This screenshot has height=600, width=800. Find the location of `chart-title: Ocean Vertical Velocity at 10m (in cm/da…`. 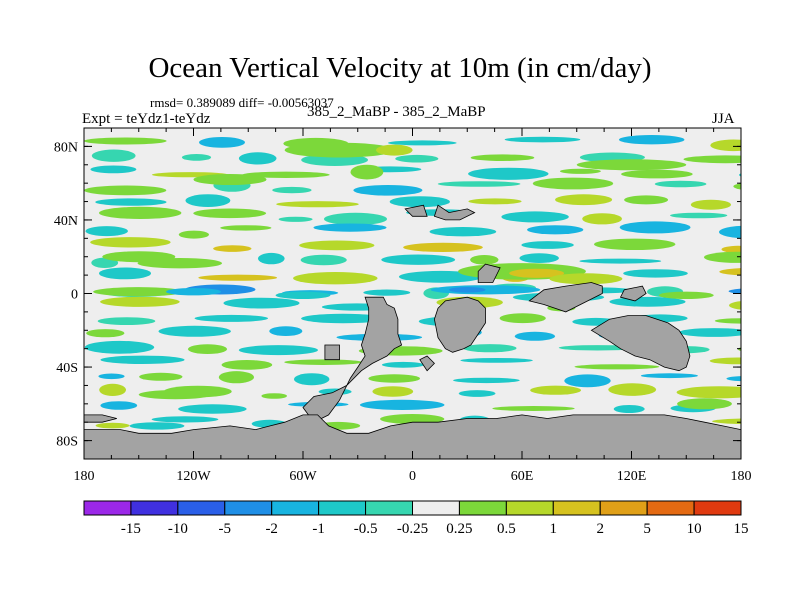

chart-title: Ocean Vertical Velocity at 10m (in cm/da… is located at coordinates (400, 68).